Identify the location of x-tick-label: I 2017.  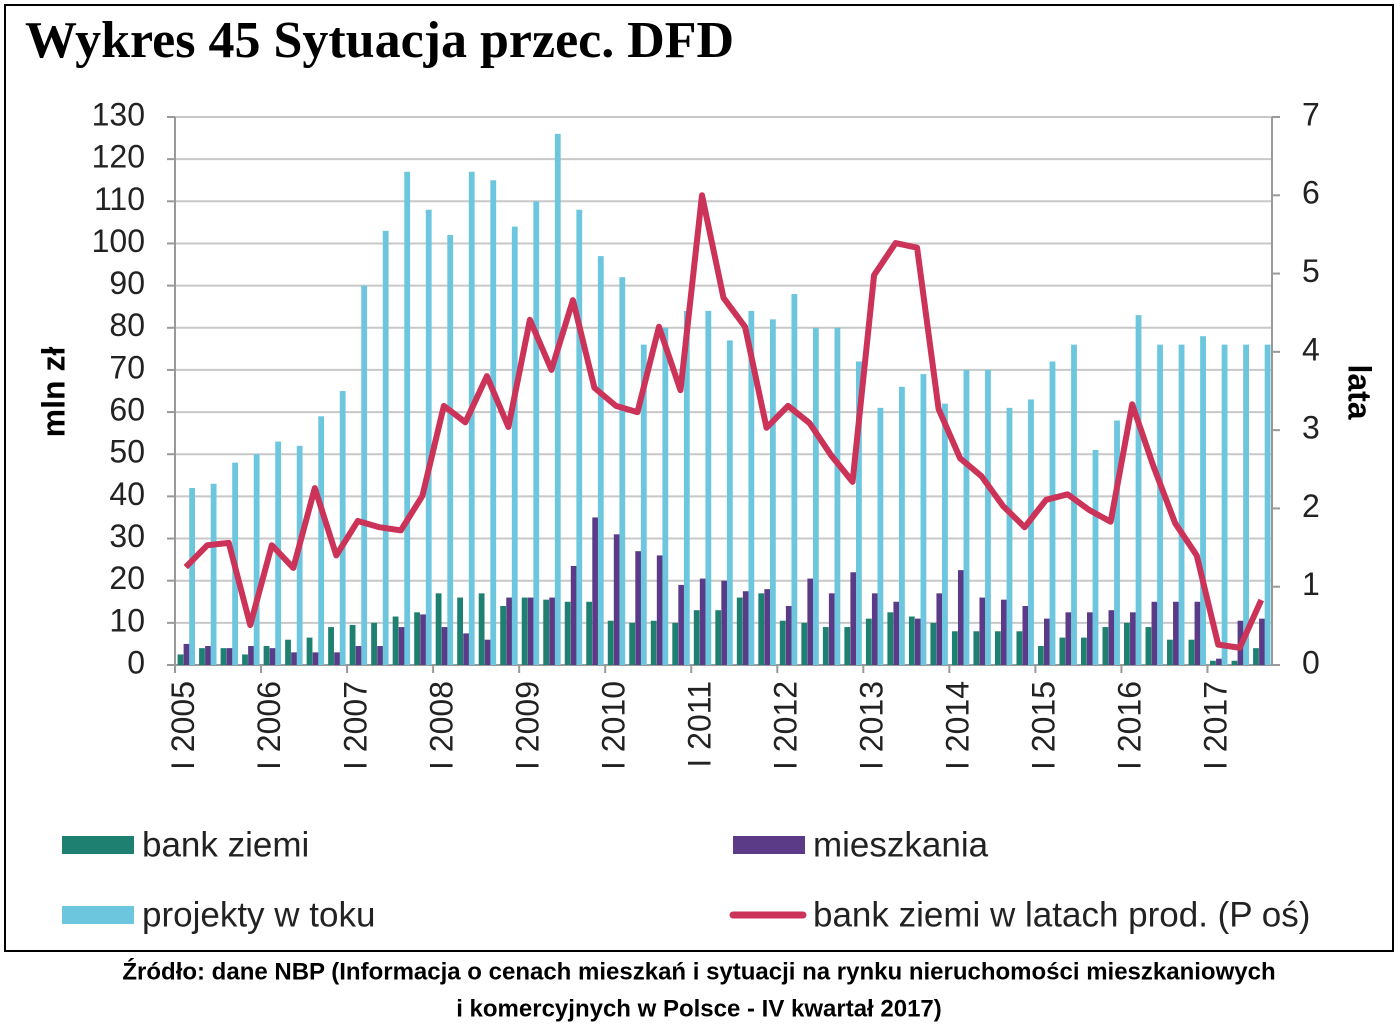
(1216, 725).